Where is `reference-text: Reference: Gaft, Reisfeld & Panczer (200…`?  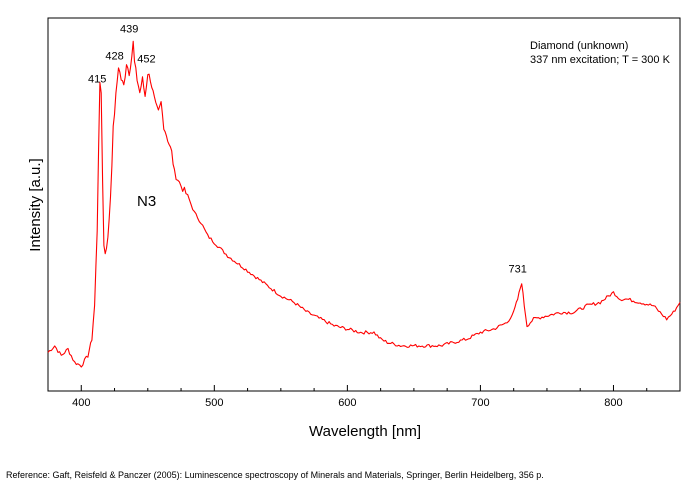
reference-text: Reference: Gaft, Reisfeld & Panczer (200… is located at coordinates (275, 475).